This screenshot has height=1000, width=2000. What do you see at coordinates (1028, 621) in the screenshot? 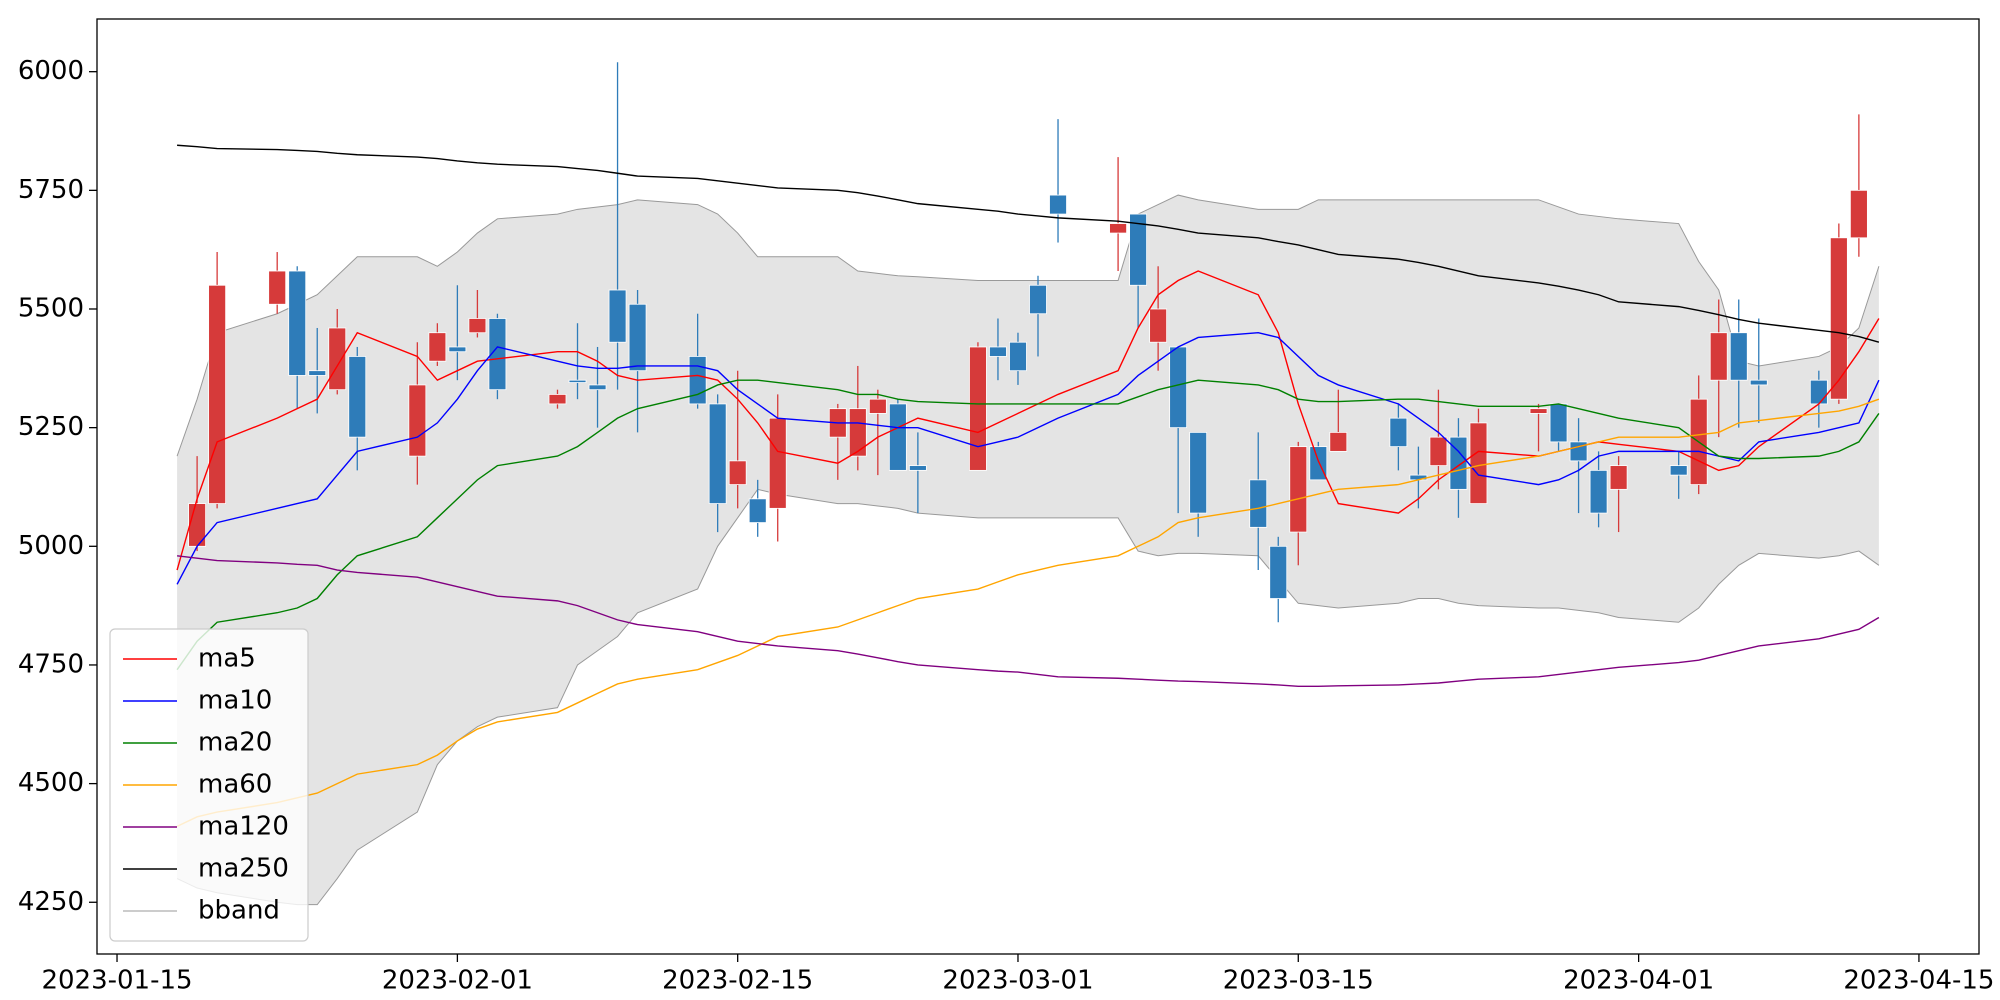
I see `ma-line` at bounding box center [1028, 621].